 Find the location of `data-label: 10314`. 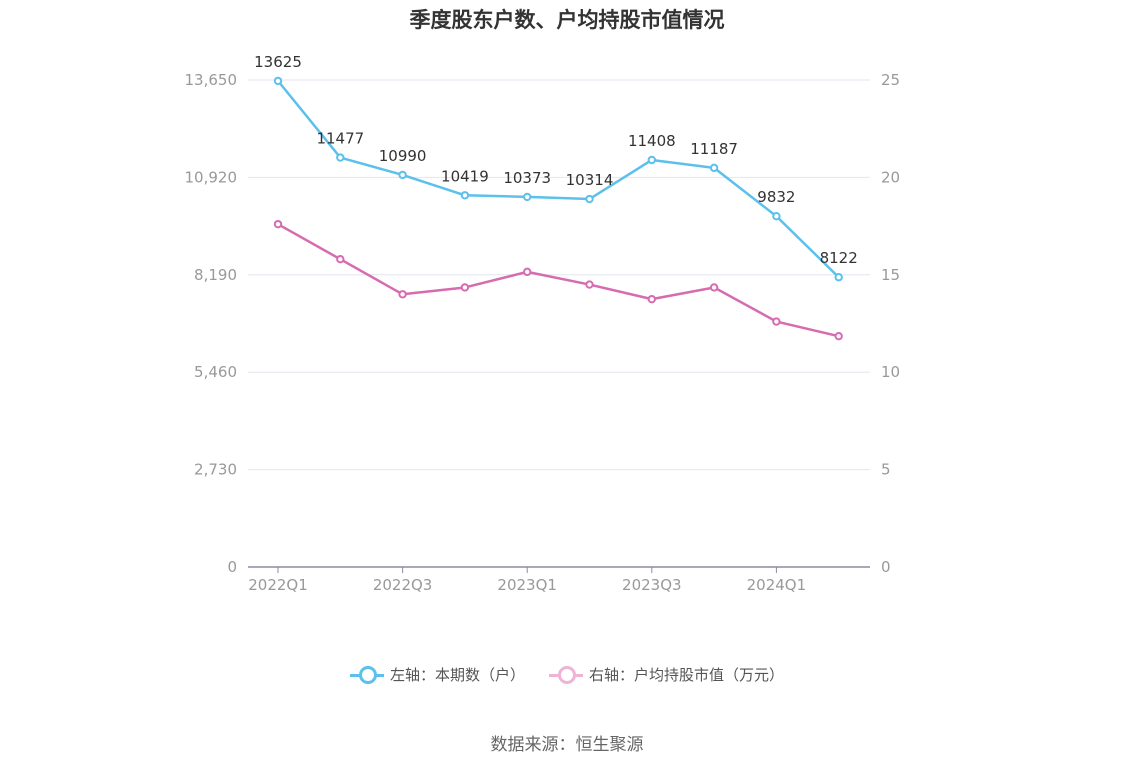

data-label: 10314 is located at coordinates (590, 180).